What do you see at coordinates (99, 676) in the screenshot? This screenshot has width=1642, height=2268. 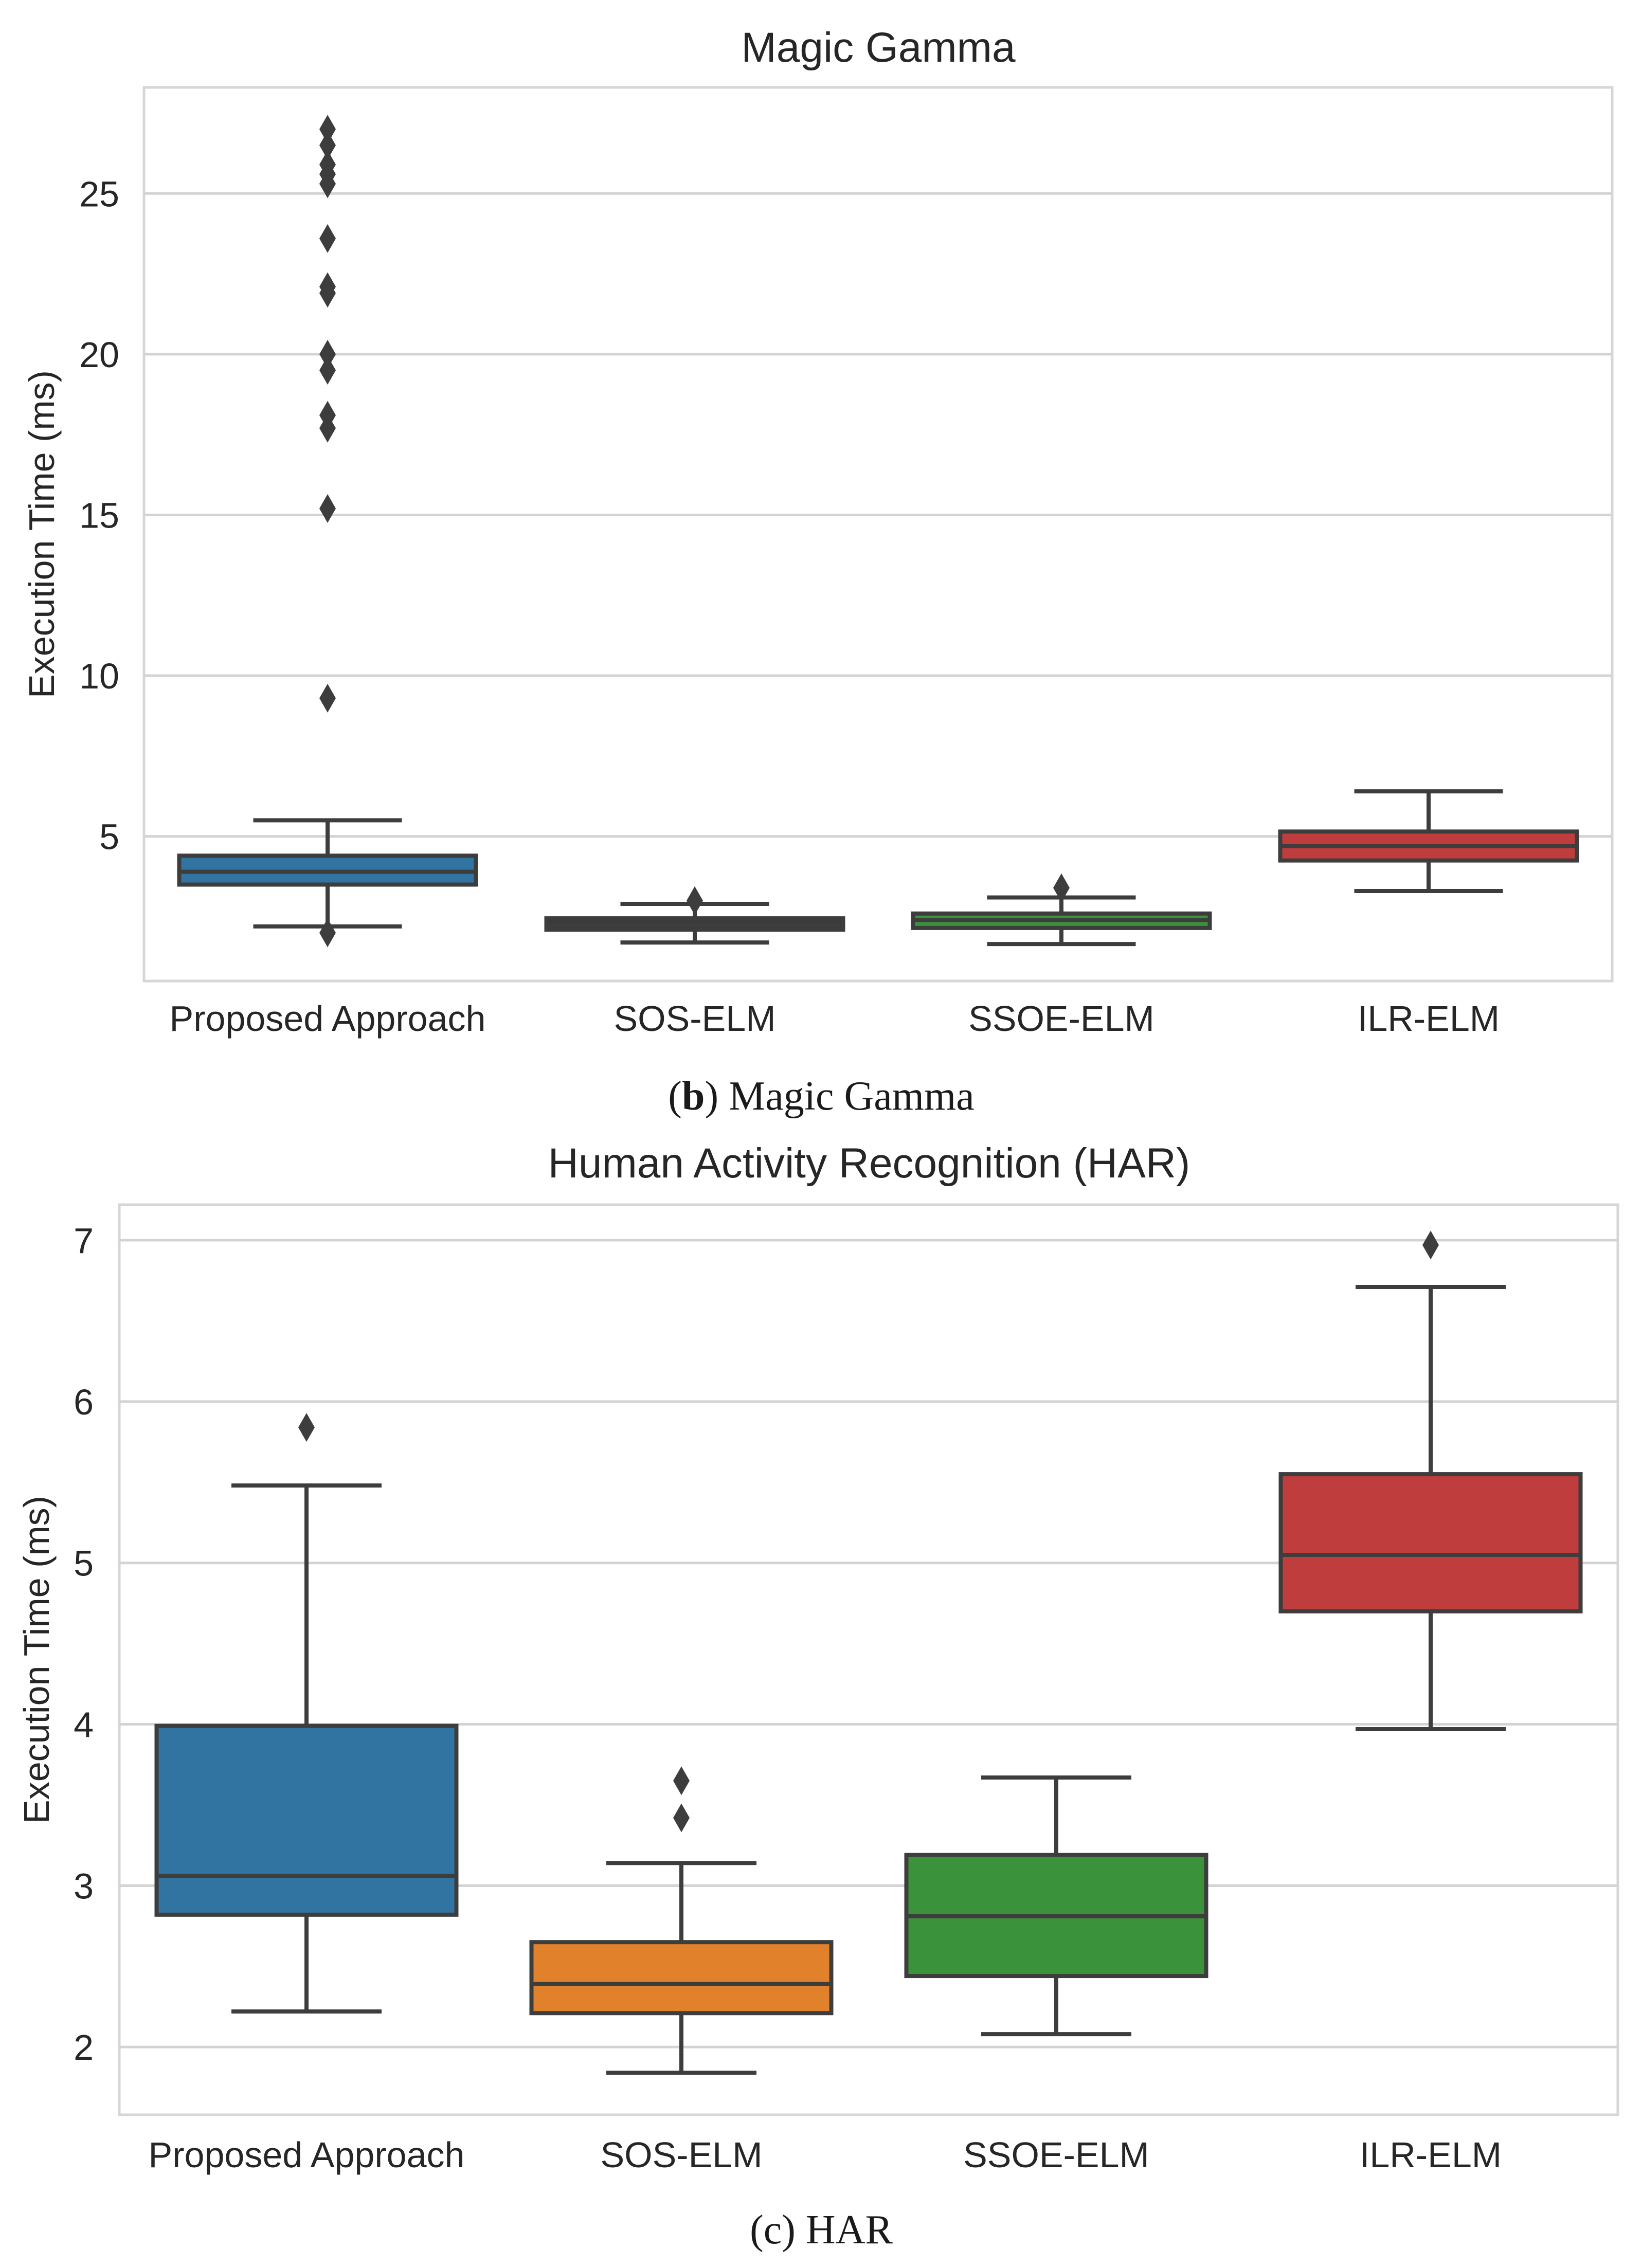 I see `y-tick-label: 10` at bounding box center [99, 676].